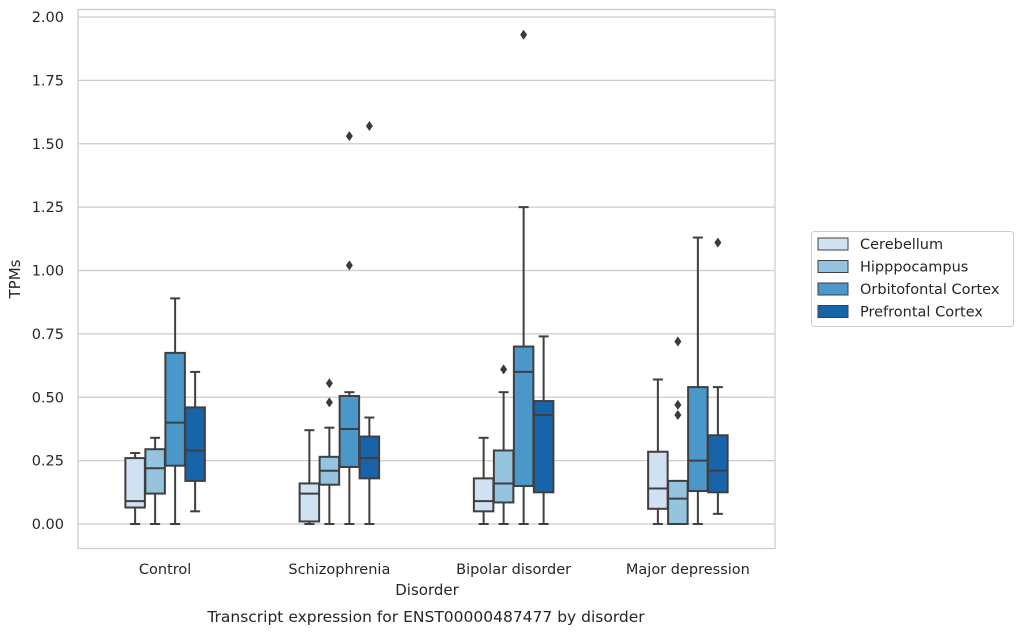 The height and width of the screenshot is (634, 1023). I want to click on y-tick-label: 0.50, so click(48, 398).